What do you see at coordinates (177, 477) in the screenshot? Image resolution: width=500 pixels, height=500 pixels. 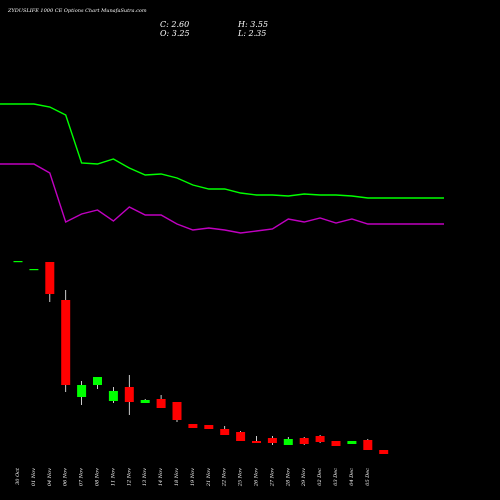 I see `x-tick-label: 18 Nov` at bounding box center [177, 477].